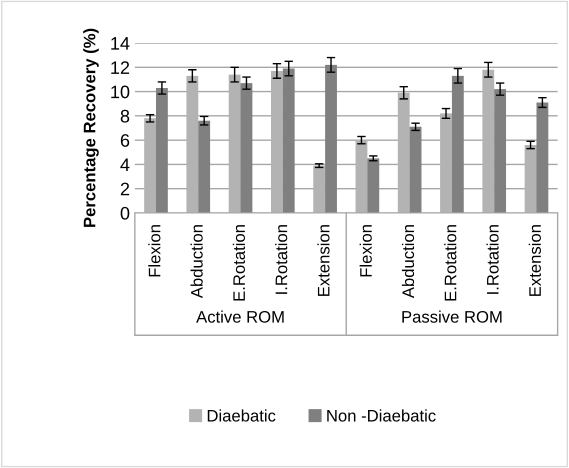 The width and height of the screenshot is (569, 468). Describe the element at coordinates (120, 43) in the screenshot. I see `y-tick-label: 14` at that location.